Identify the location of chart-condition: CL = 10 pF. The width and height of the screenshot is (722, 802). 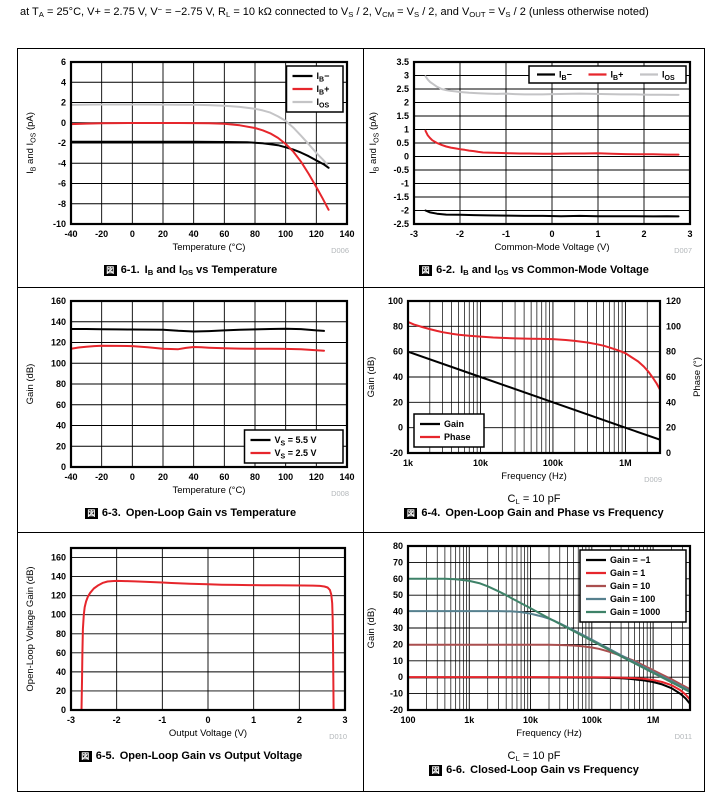
(534, 756).